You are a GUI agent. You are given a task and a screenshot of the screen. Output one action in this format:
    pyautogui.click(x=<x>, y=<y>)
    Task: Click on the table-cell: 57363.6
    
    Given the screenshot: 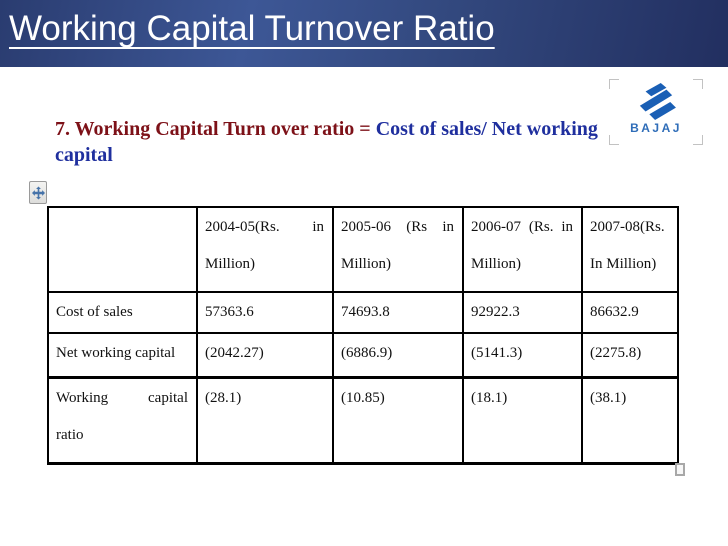 What is the action you would take?
    pyautogui.click(x=265, y=312)
    